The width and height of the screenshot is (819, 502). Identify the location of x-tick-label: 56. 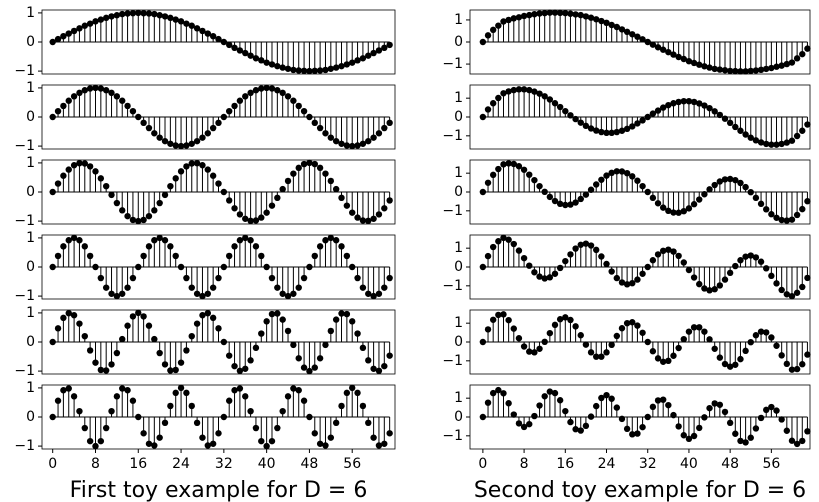
(352, 464).